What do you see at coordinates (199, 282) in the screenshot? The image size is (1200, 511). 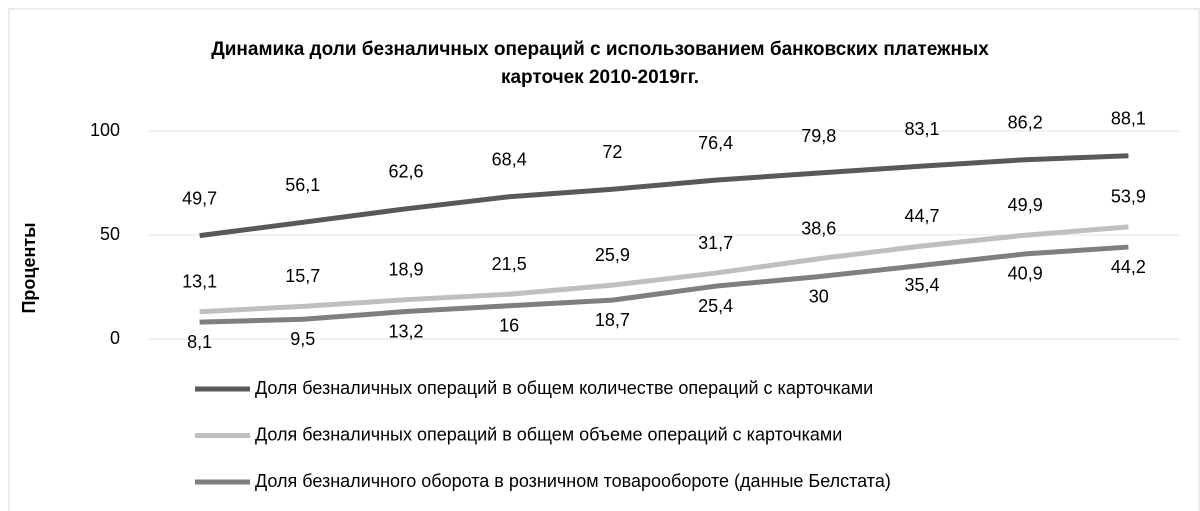 I see `data-label: 13,1` at bounding box center [199, 282].